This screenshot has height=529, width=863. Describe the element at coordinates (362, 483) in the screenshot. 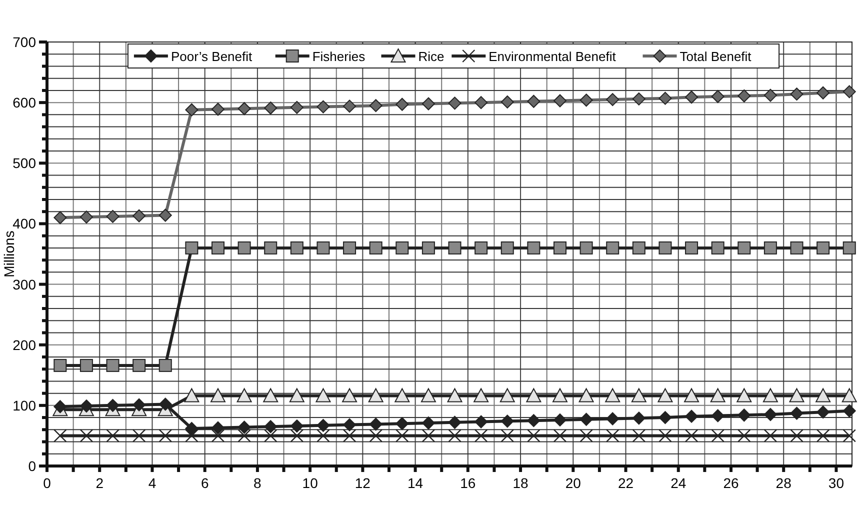

I see `x-tick-label: 12` at that location.